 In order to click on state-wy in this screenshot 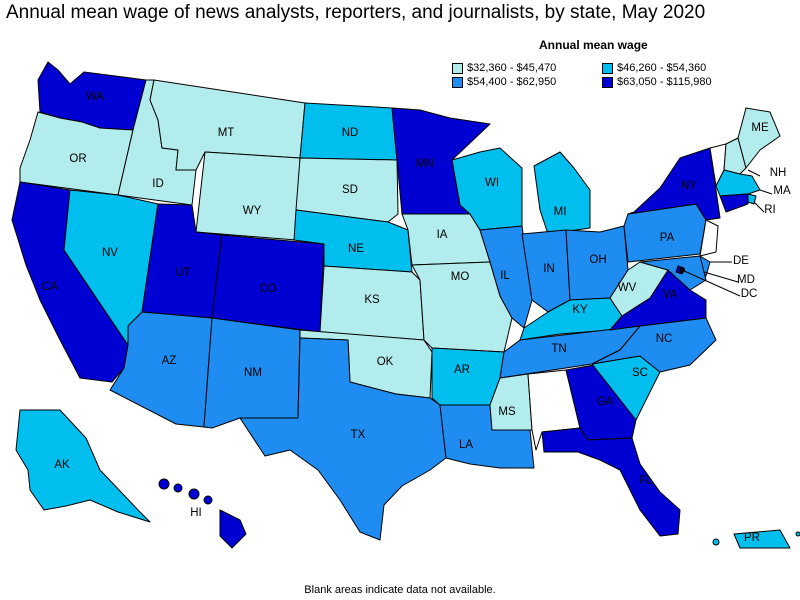, I will do `click(248, 196)`.